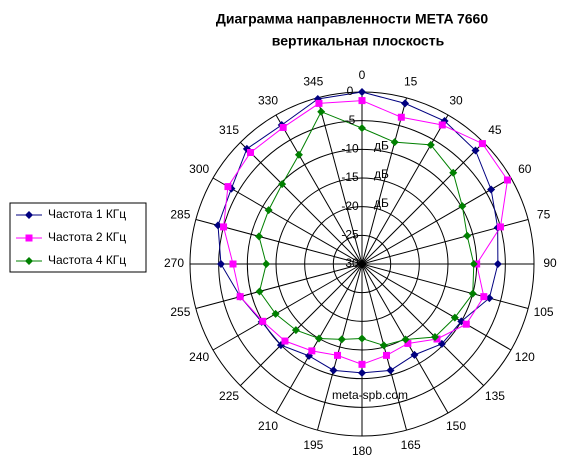  I want to click on legend-label: Частота 4 КГц, so click(87, 260).